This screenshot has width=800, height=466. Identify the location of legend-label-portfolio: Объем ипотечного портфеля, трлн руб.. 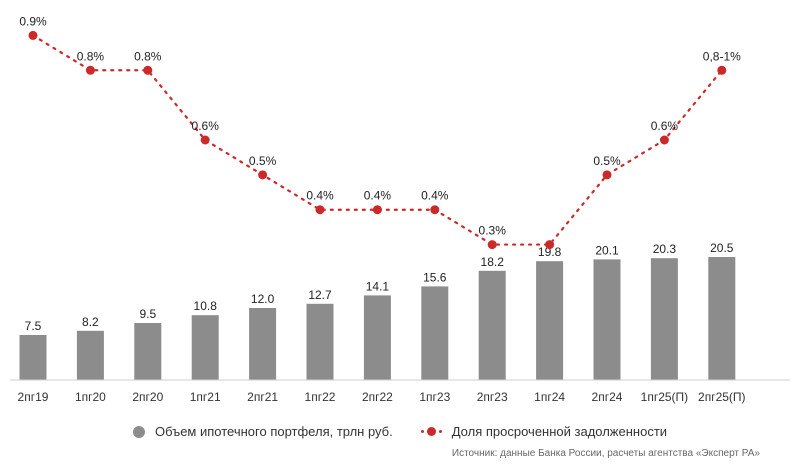
(273, 431).